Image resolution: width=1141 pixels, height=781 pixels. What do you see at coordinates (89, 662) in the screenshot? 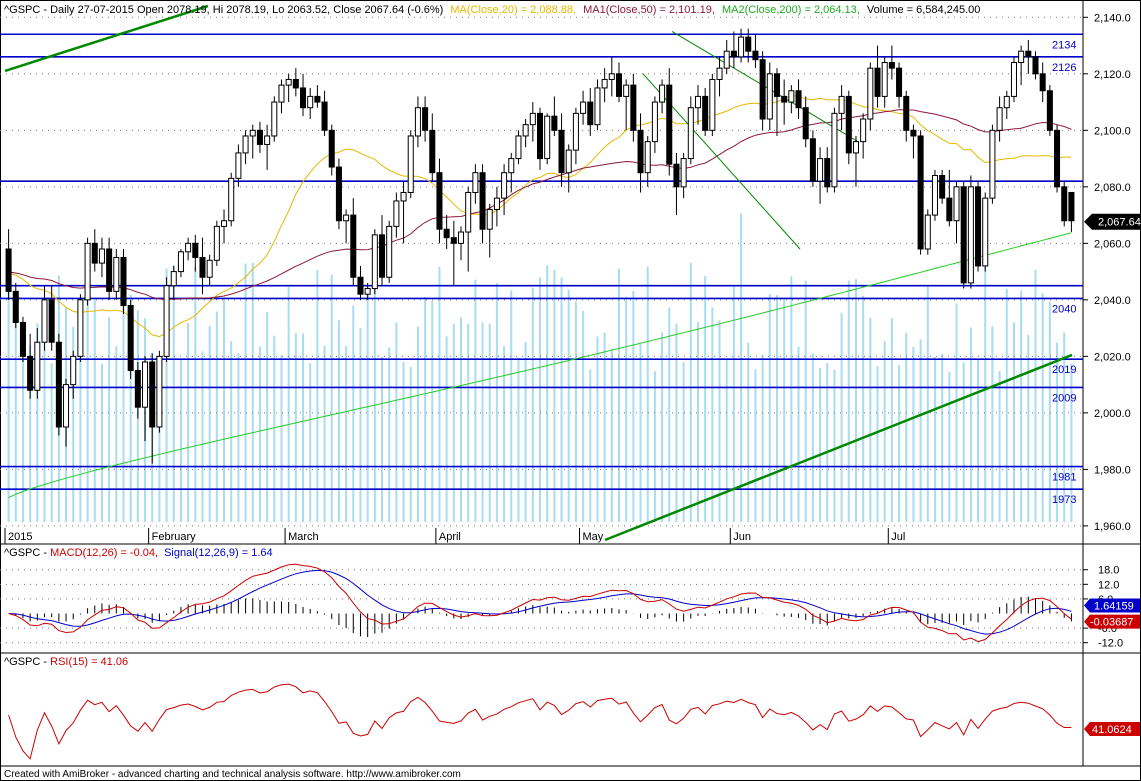
I see `rsi-label: RSI(15) = 41.06` at bounding box center [89, 662].